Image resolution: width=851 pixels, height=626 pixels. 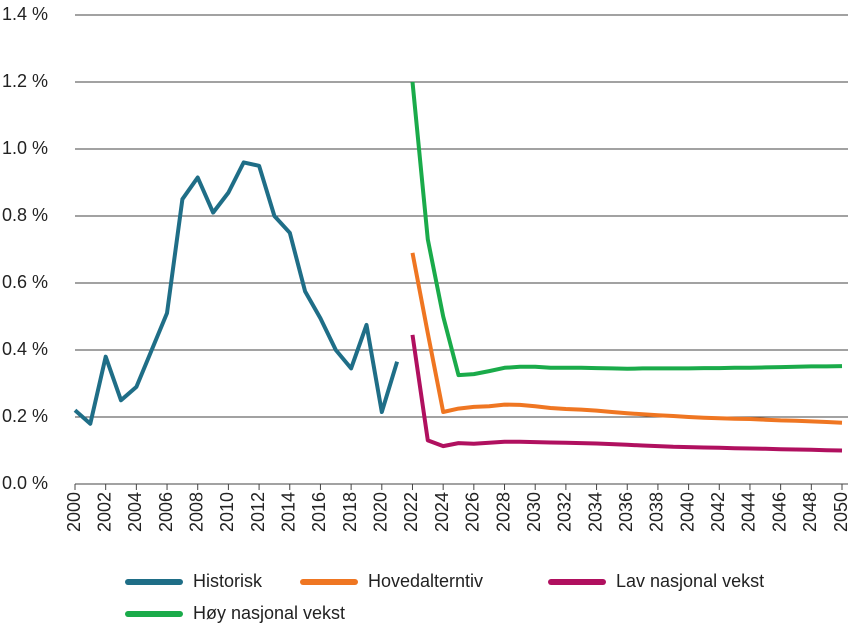 What do you see at coordinates (25, 148) in the screenshot?
I see `y-tick-label: 1.0 %` at bounding box center [25, 148].